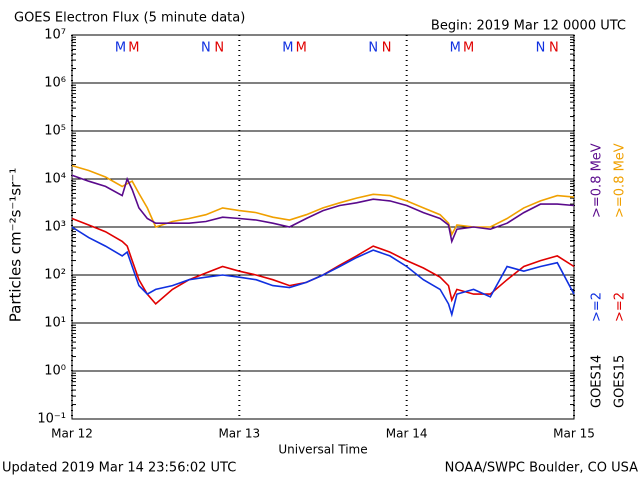 The height and width of the screenshot is (480, 640). What do you see at coordinates (620, 381) in the screenshot?
I see `legend-title: GOES15` at bounding box center [620, 381].